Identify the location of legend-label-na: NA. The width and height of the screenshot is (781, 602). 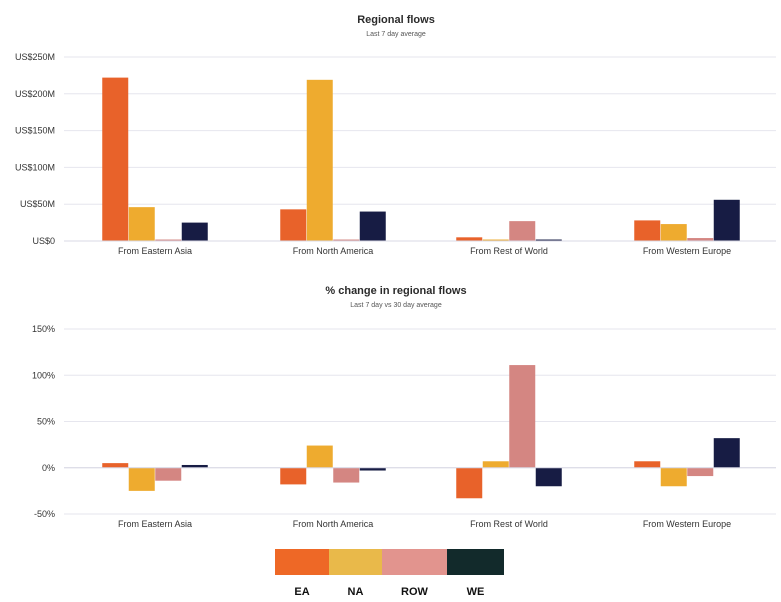
(356, 592).